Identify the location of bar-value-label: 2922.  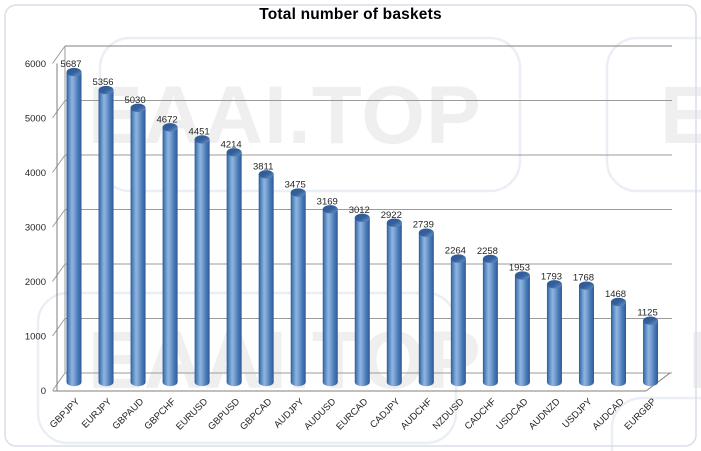
(391, 215).